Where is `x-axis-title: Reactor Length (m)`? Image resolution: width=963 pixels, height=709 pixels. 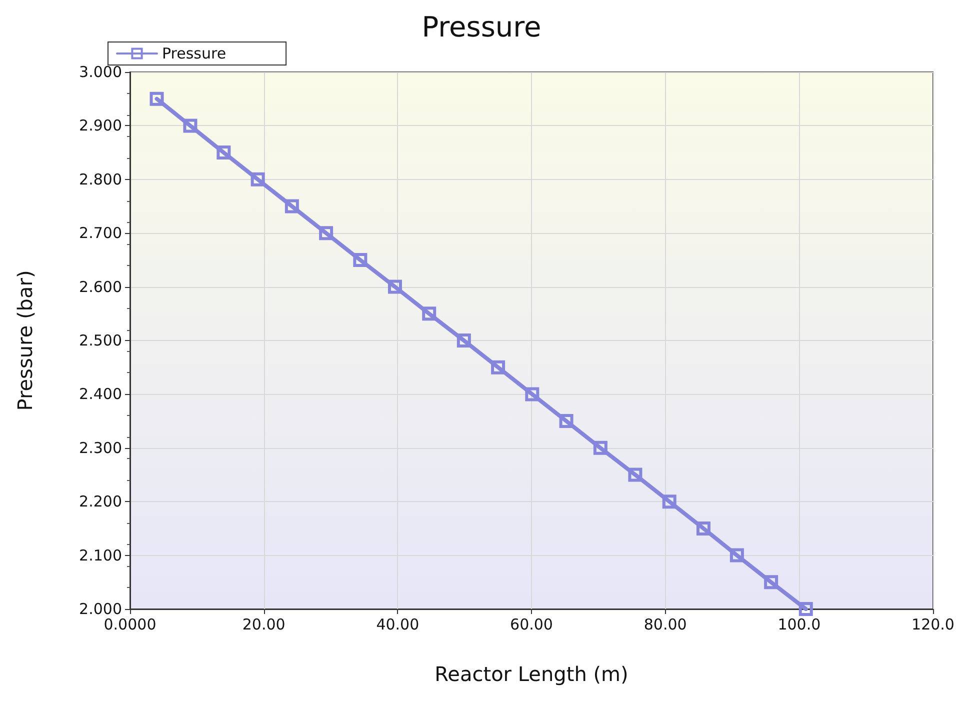
x-axis-title: Reactor Length (m) is located at coordinates (531, 674).